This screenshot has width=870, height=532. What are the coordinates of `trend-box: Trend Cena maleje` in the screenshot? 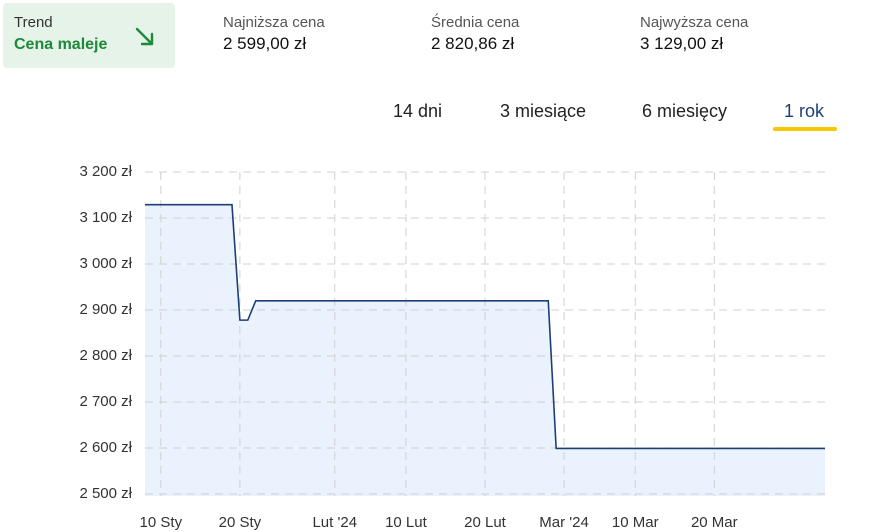 It's located at (89, 35).